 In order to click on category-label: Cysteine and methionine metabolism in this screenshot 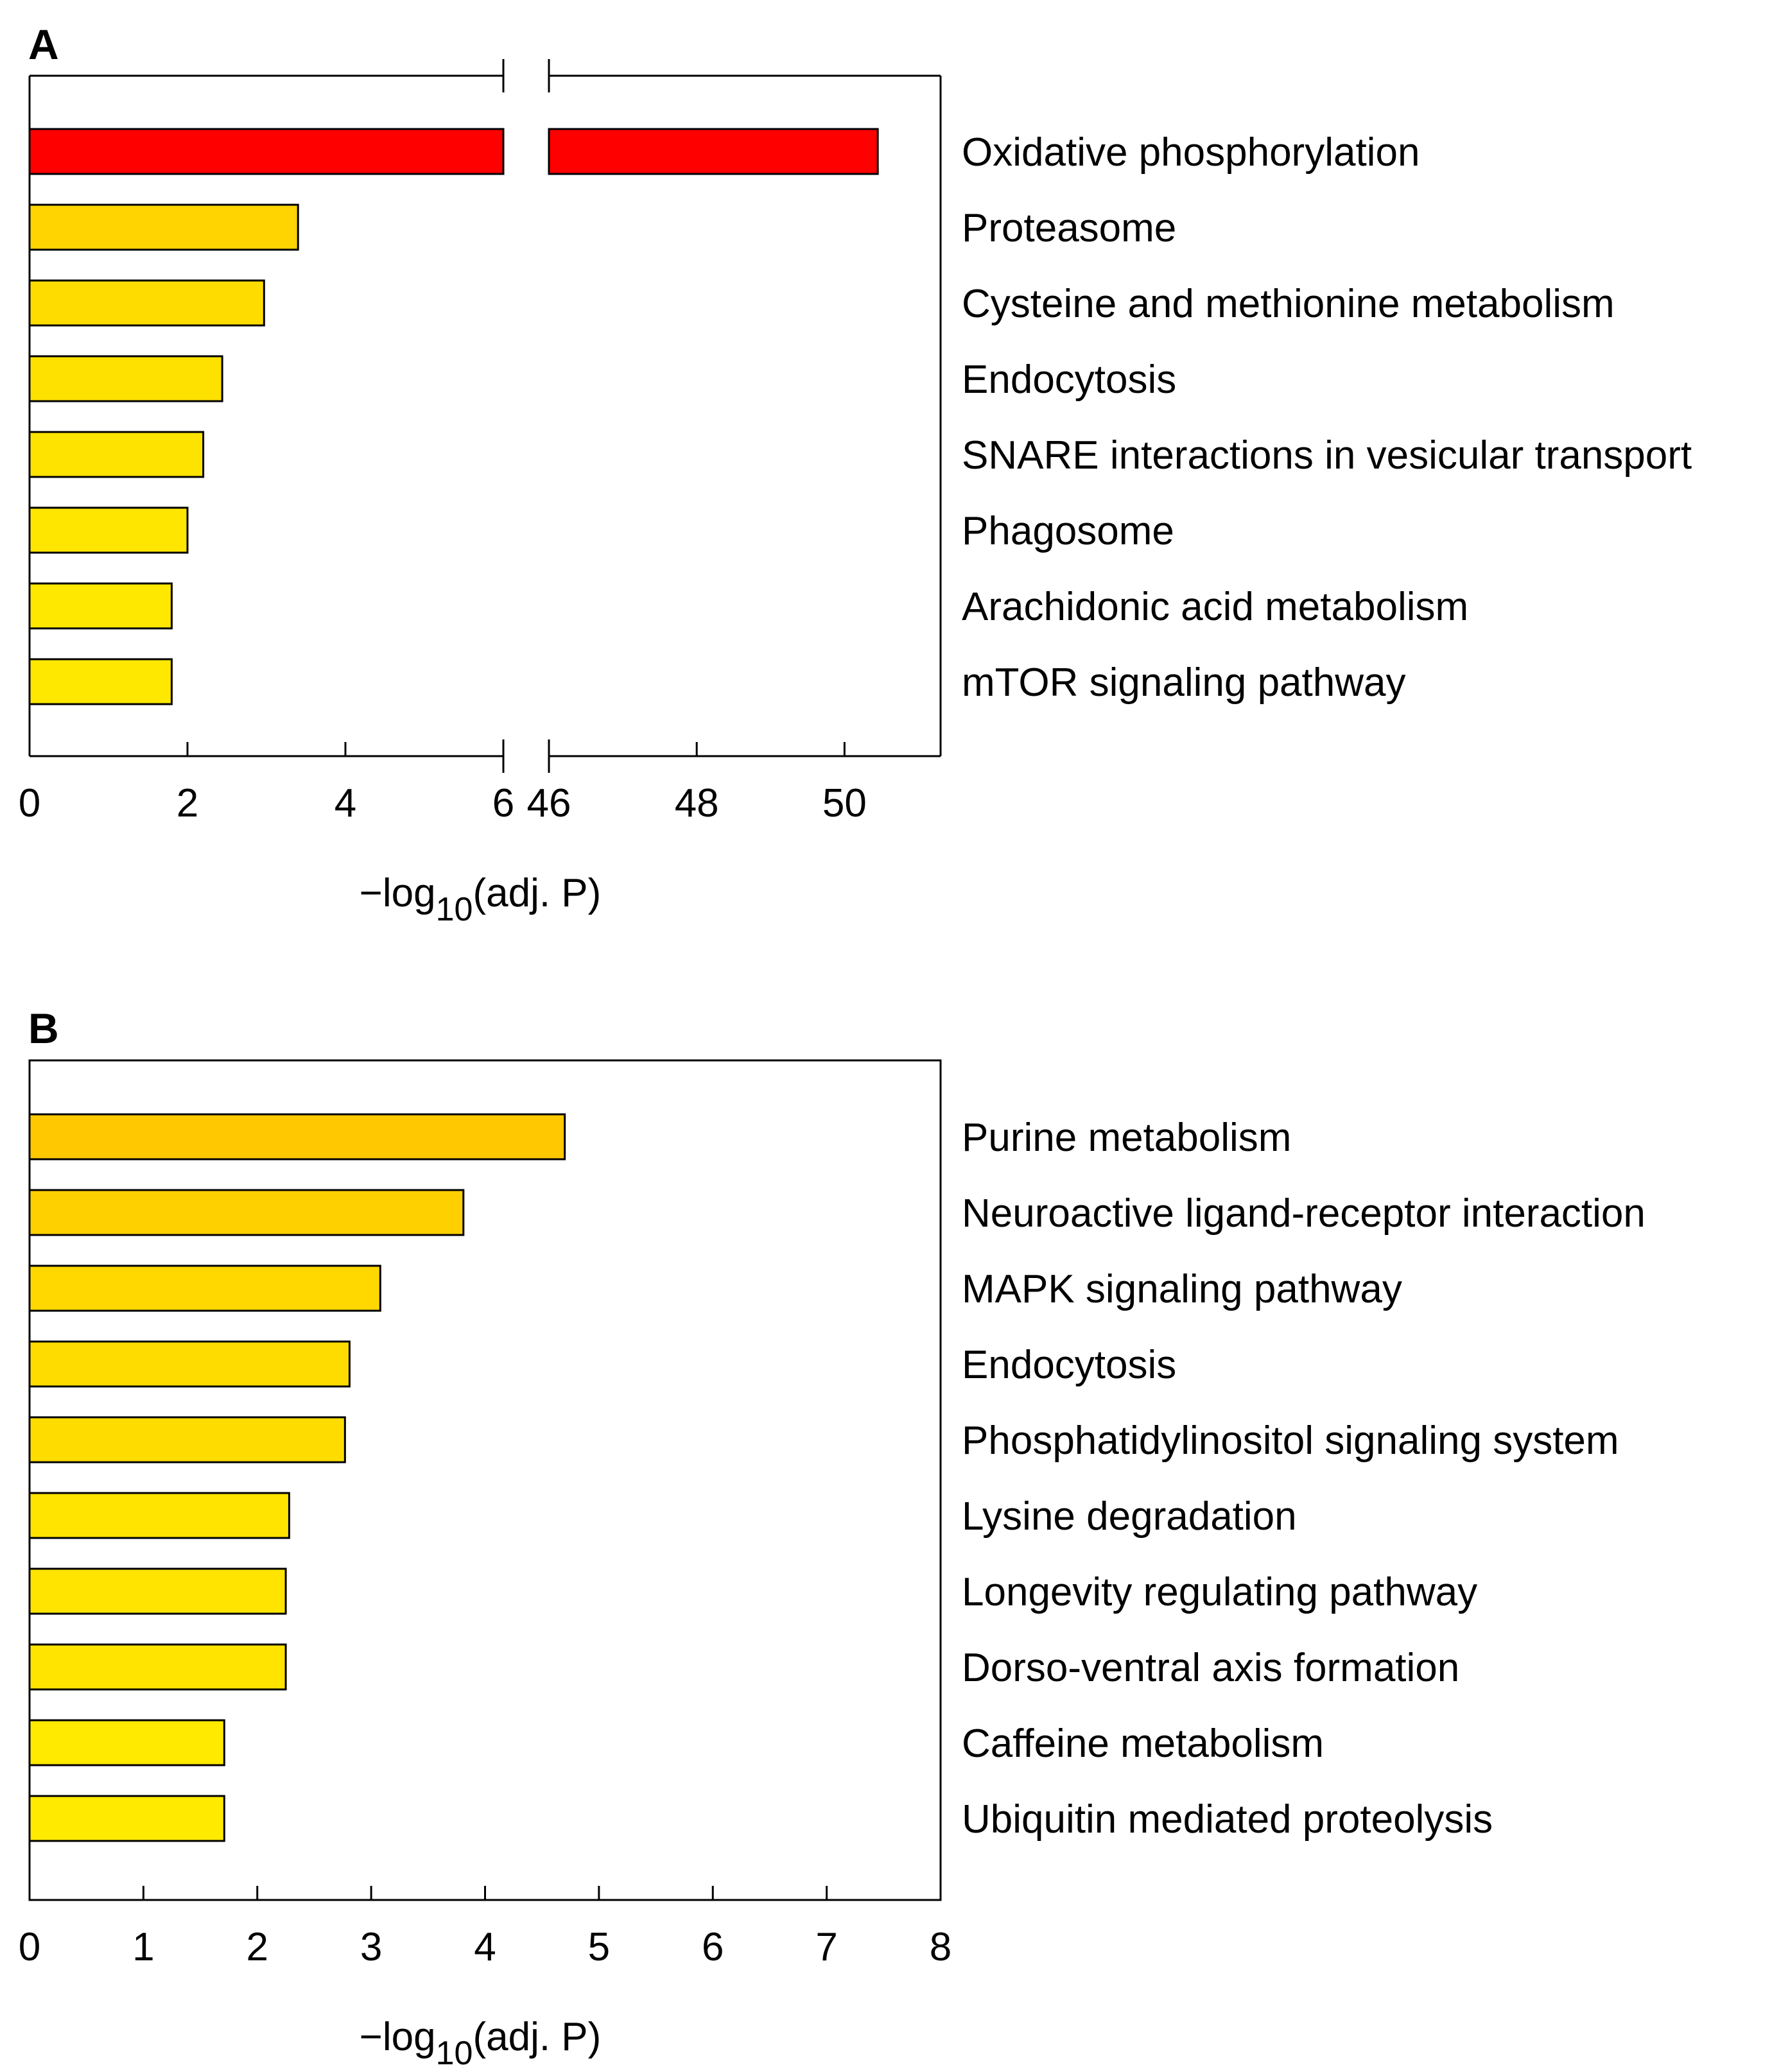, I will do `click(1288, 304)`.